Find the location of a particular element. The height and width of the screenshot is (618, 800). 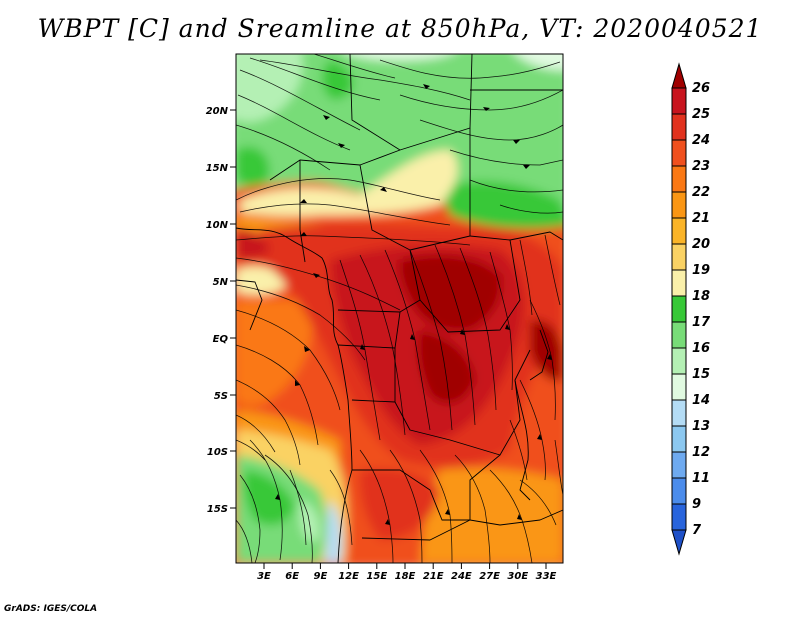

lon-tick-label: 24E is located at coordinates (461, 576).